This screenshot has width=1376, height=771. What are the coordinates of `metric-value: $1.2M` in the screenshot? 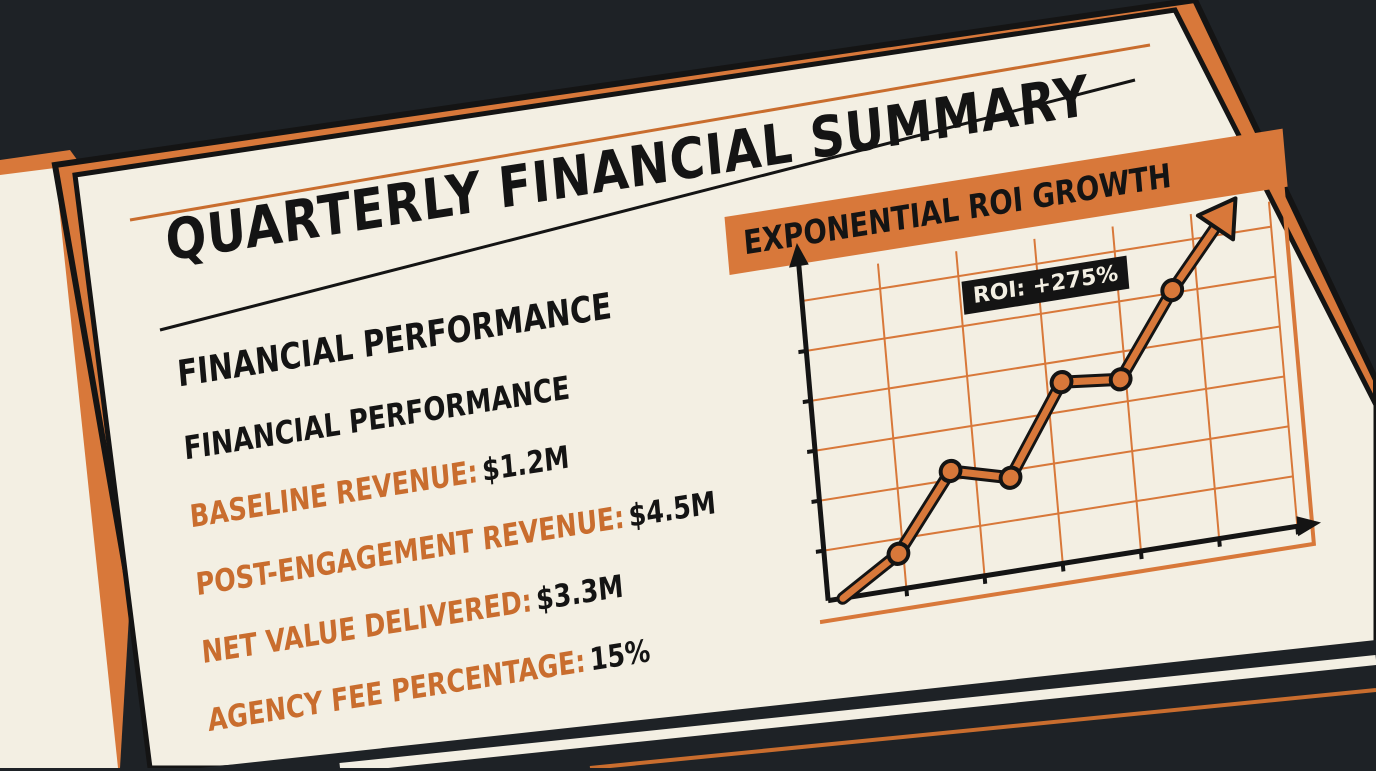 It's located at (525, 464).